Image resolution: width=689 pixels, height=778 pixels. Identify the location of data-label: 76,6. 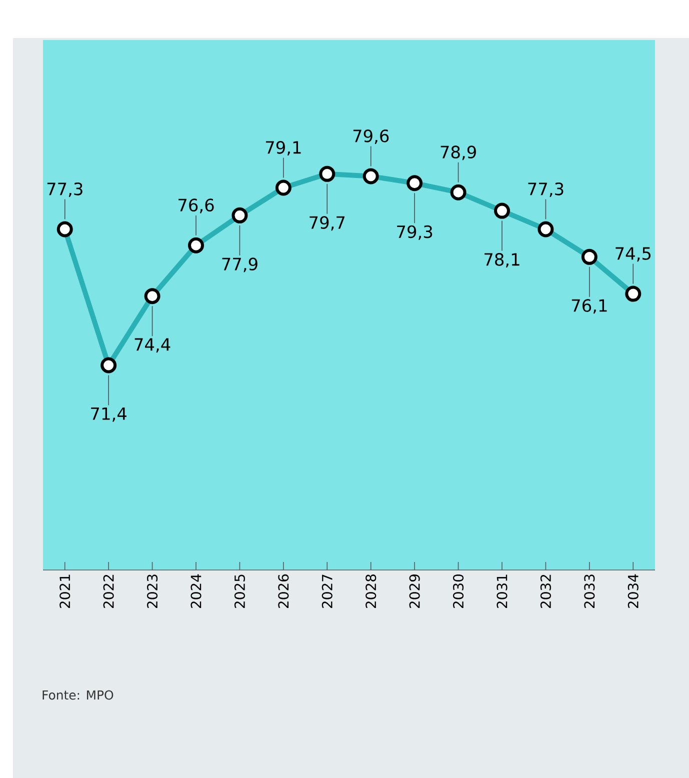
(196, 206).